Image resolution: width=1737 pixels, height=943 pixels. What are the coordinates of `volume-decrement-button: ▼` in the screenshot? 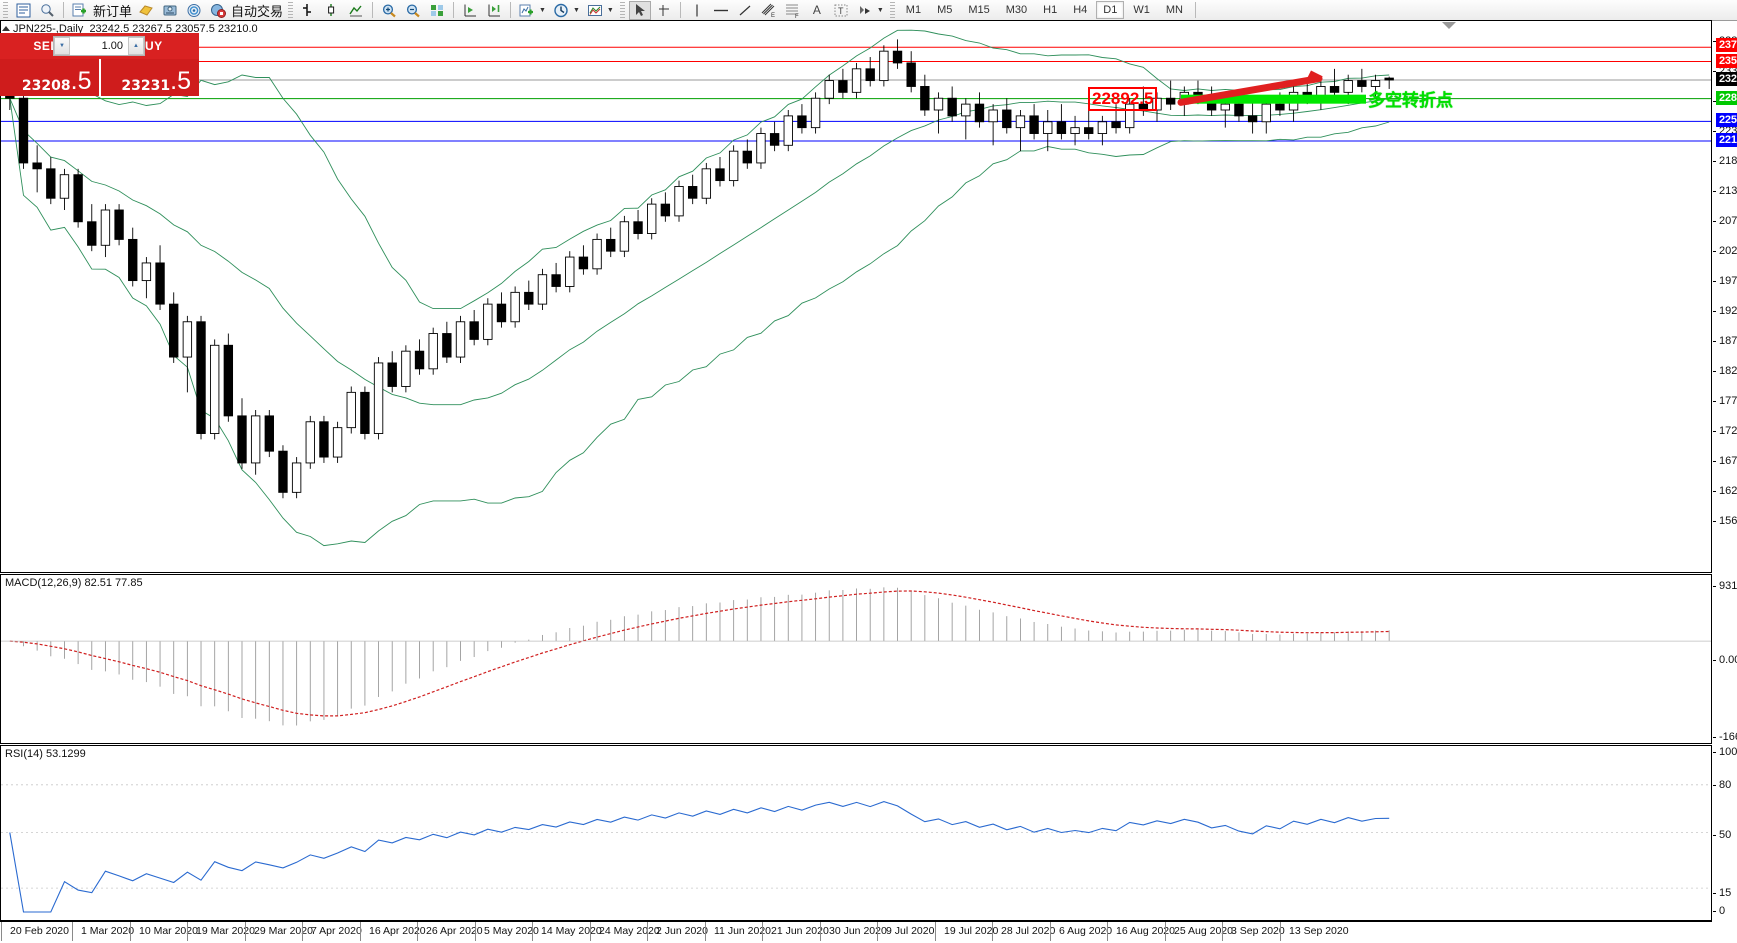 It's located at (62, 46).